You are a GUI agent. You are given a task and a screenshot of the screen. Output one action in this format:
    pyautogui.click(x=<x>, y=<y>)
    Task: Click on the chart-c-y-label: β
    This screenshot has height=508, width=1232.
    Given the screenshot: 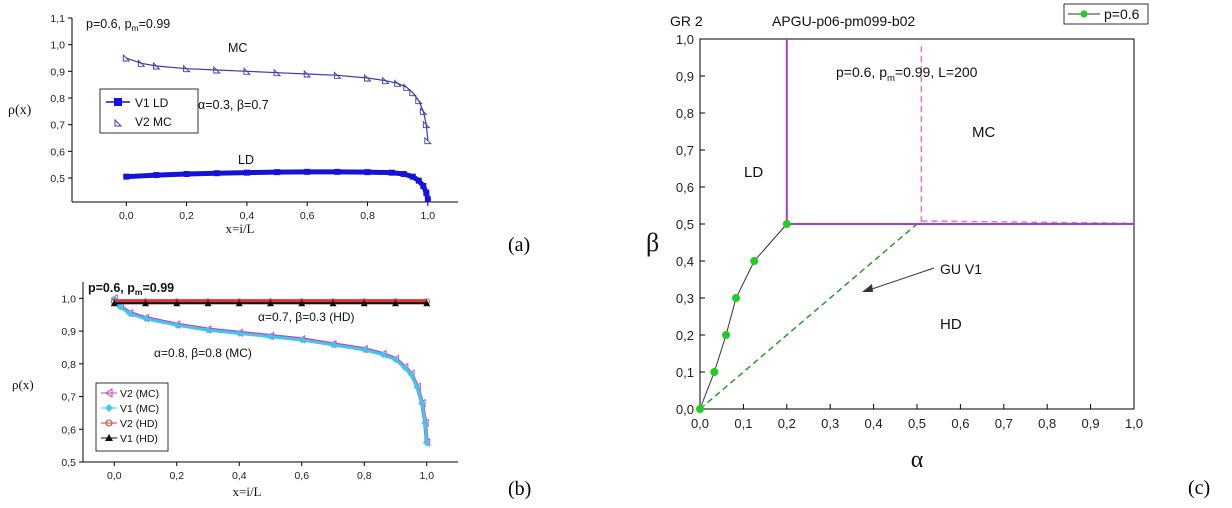 What is the action you would take?
    pyautogui.click(x=652, y=242)
    